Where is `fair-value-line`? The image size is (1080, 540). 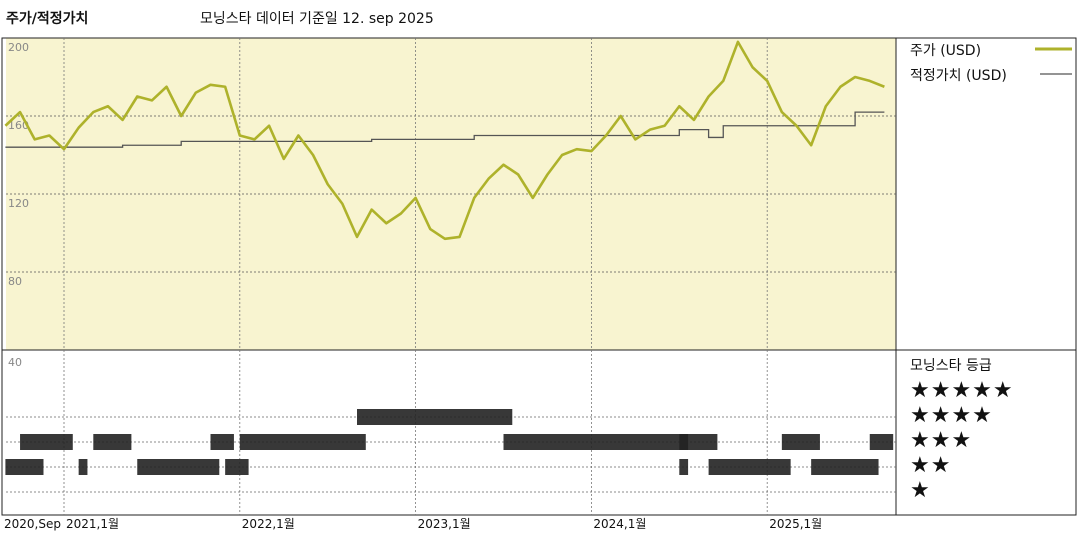 fair-value-line is located at coordinates (445, 129).